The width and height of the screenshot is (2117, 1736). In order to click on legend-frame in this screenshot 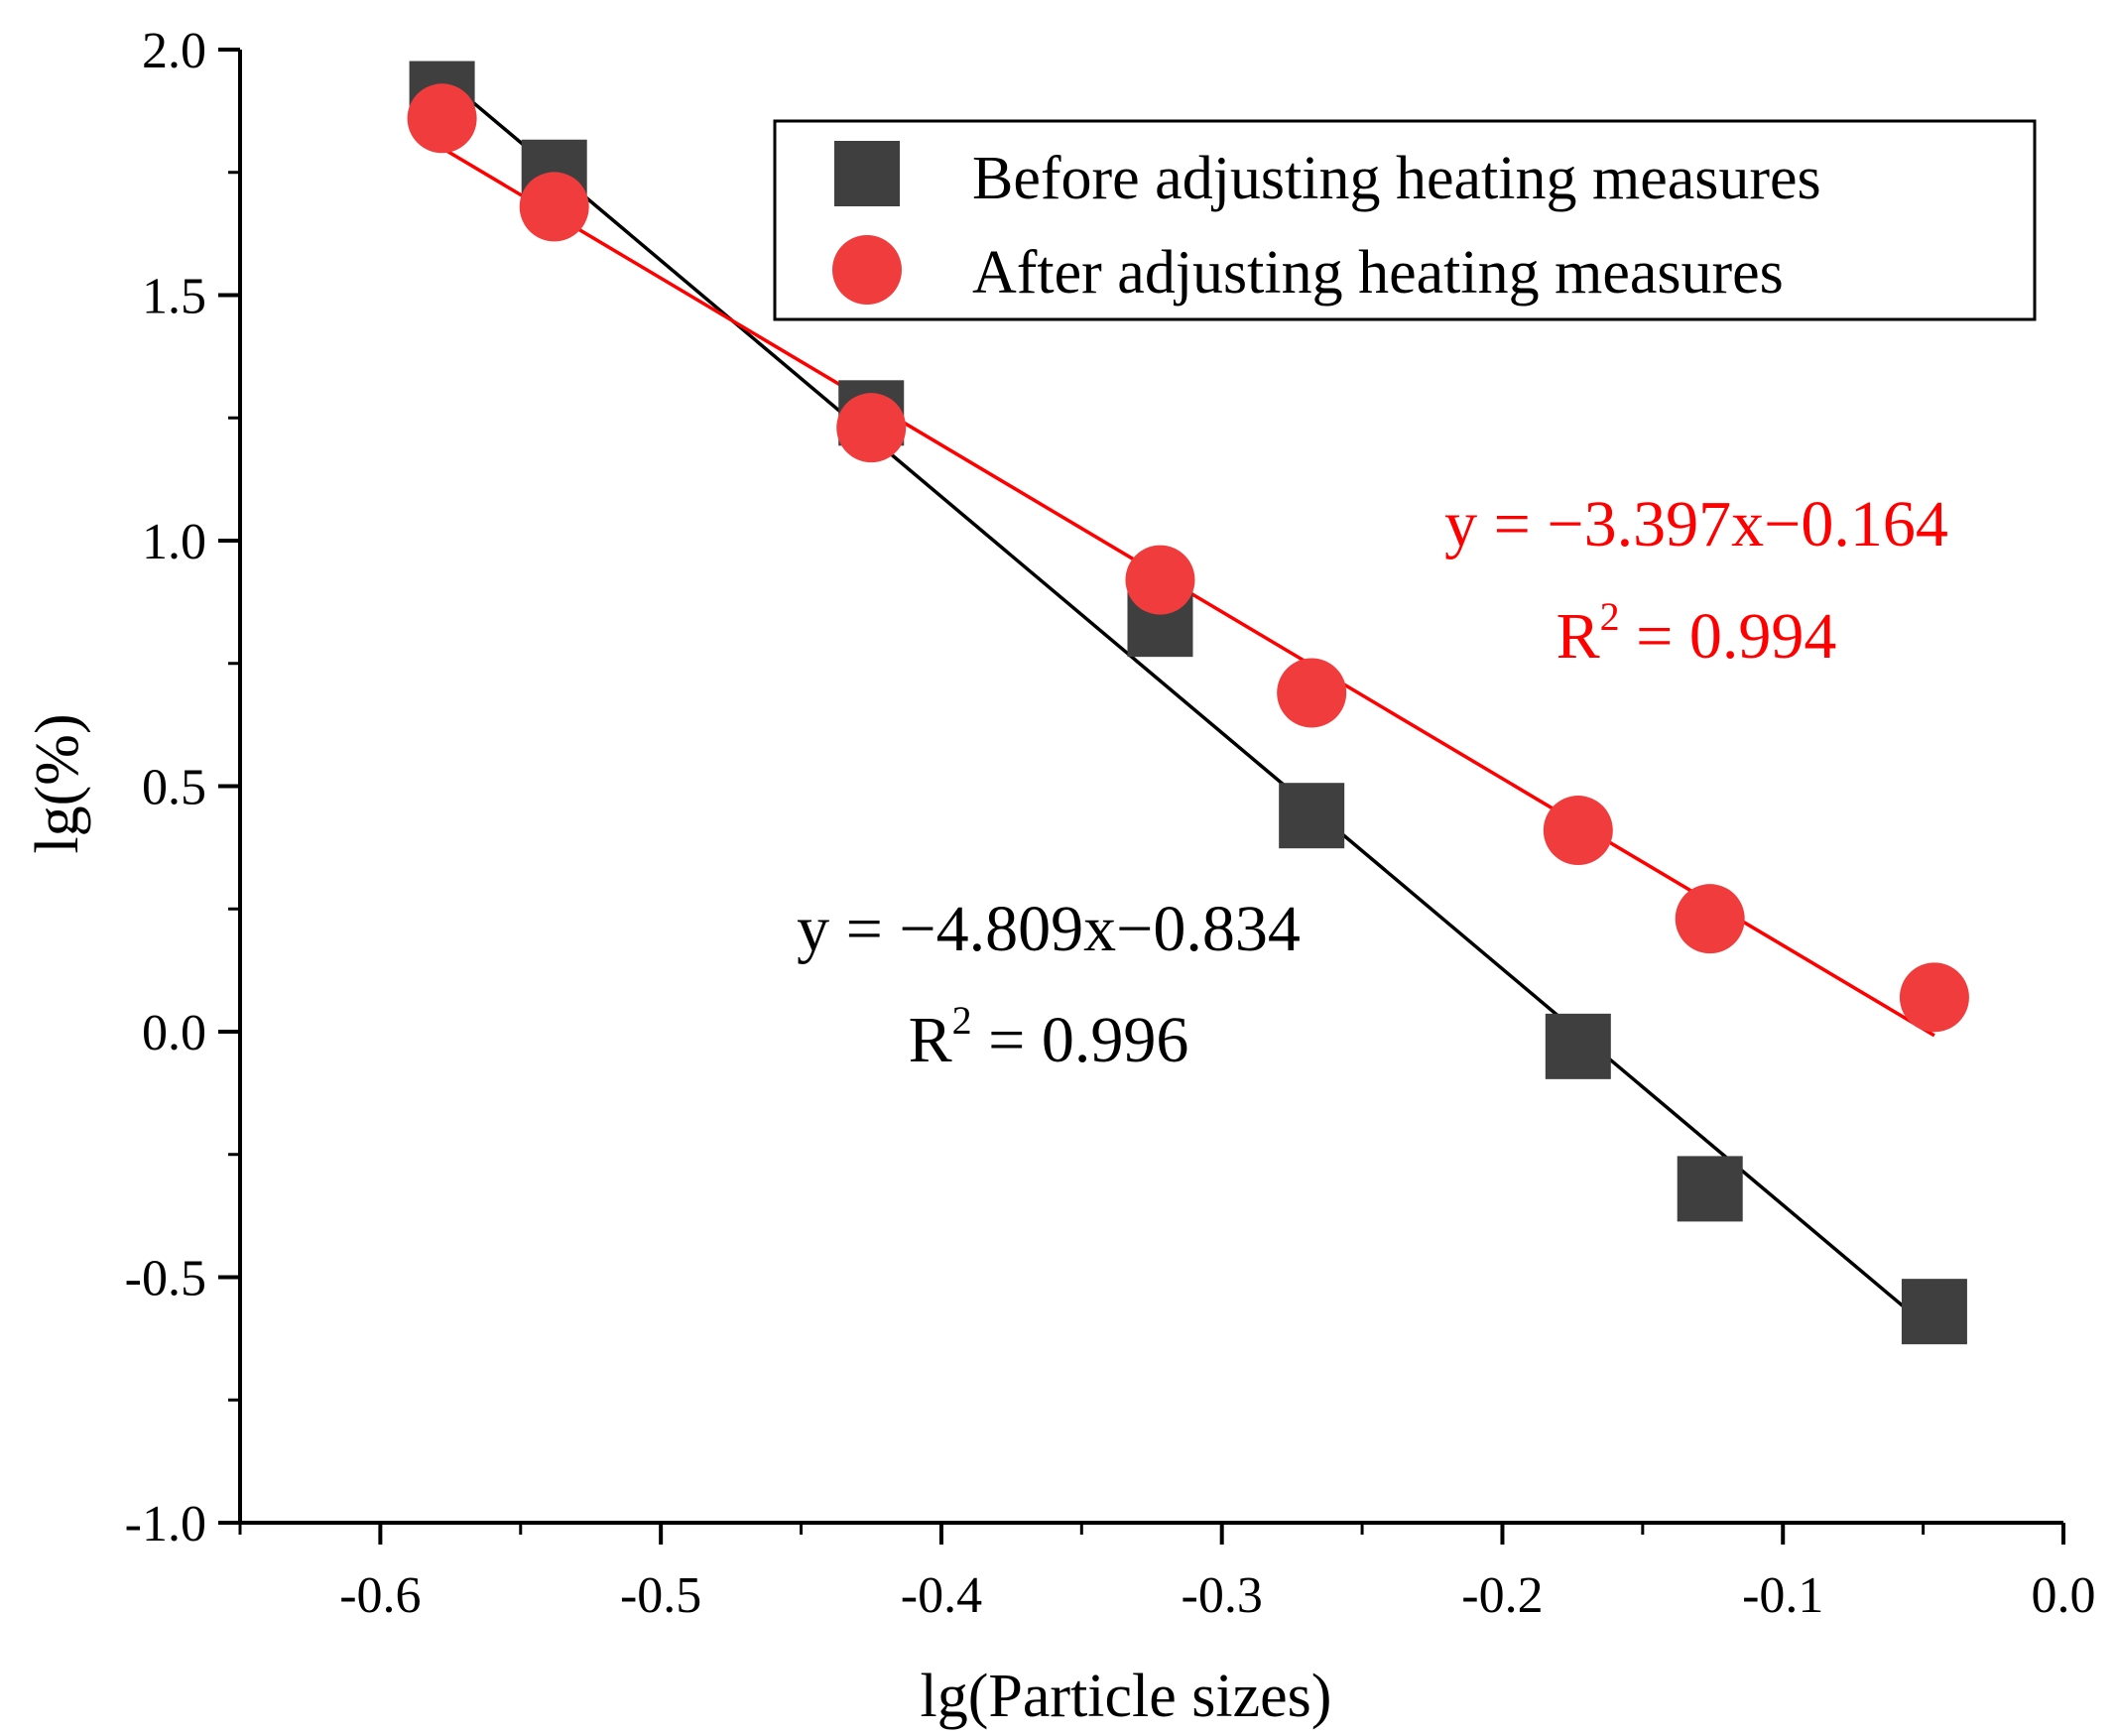, I will do `click(1405, 220)`.